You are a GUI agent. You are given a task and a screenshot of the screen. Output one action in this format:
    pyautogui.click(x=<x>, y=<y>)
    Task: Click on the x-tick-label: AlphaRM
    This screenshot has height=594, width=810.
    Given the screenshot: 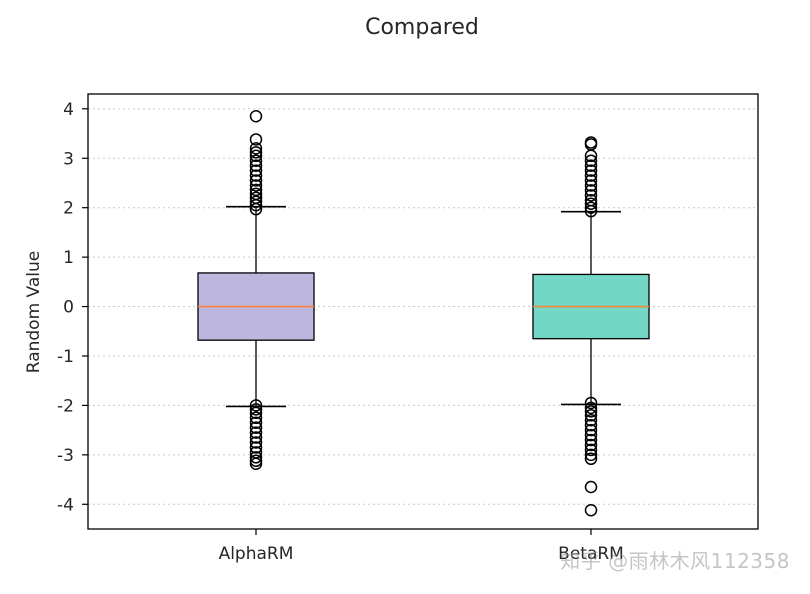 What is the action you would take?
    pyautogui.click(x=256, y=554)
    